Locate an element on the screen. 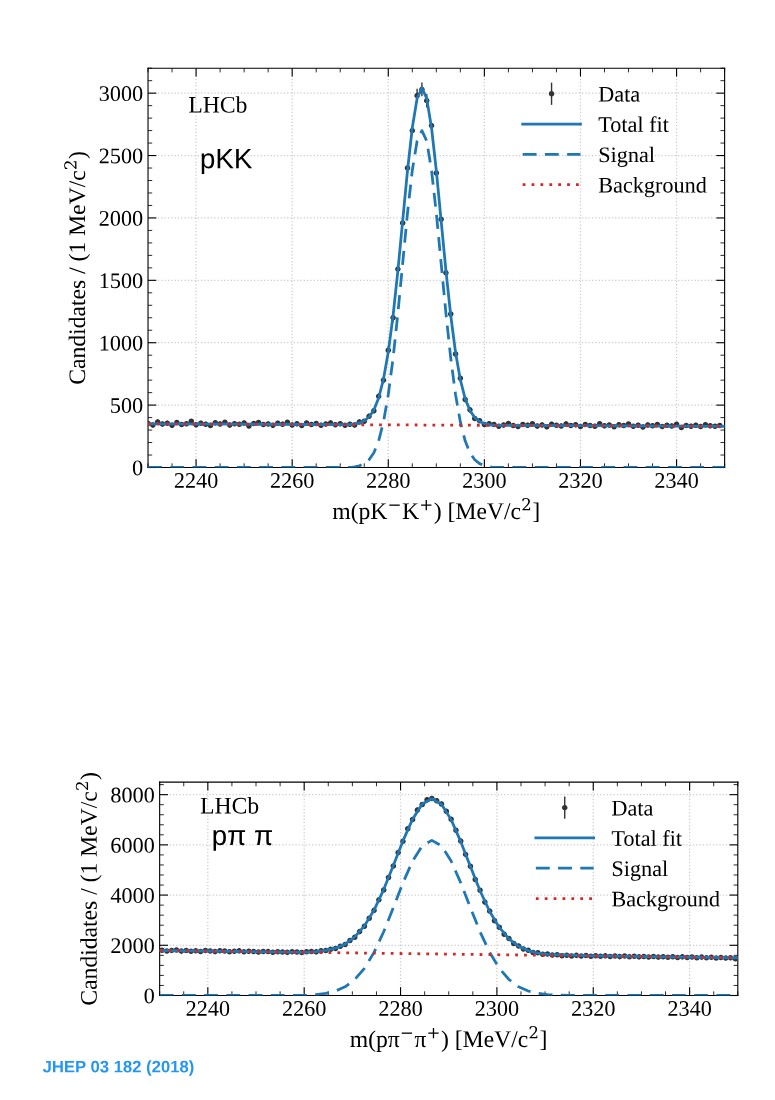  y-tick-label: 6000 is located at coordinates (132, 845).